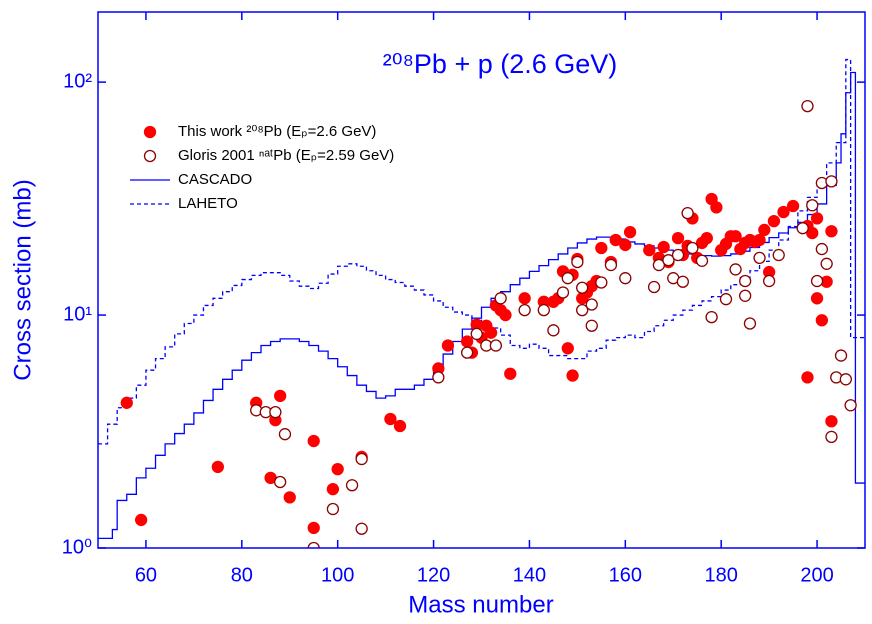 This screenshot has width=872, height=624. Describe the element at coordinates (337, 575) in the screenshot. I see `x-tick-label: 100` at that location.